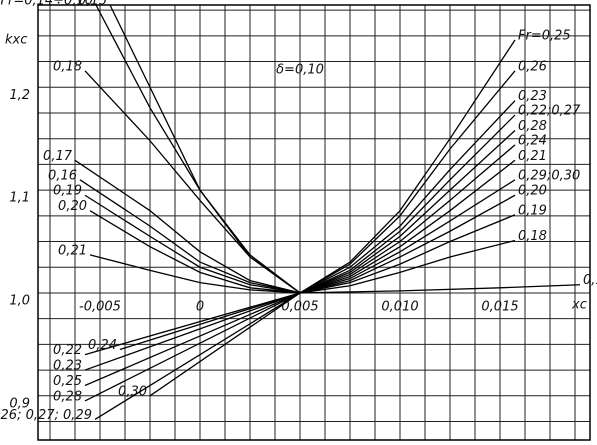  Describe the element at coordinates (19, 300) in the screenshot. I see `y-tick-label: 1,0` at that location.